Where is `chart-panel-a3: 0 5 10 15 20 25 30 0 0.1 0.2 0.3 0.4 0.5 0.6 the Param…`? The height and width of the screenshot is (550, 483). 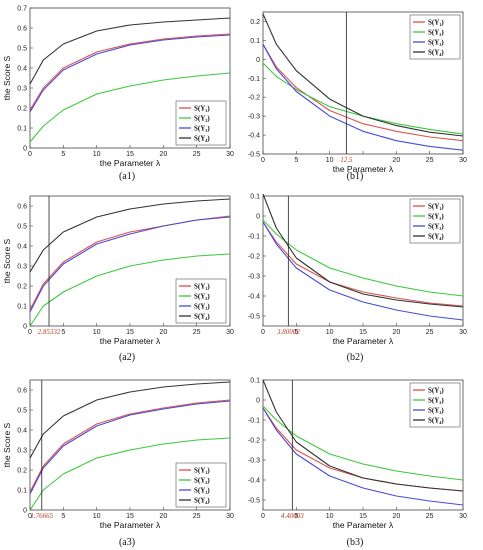 chart-panel-a3: 0 5 10 15 20 25 30 0 0.1 0.2 0.3 0.4 0.5 0.6 the Param… is located at coordinates (118, 463).